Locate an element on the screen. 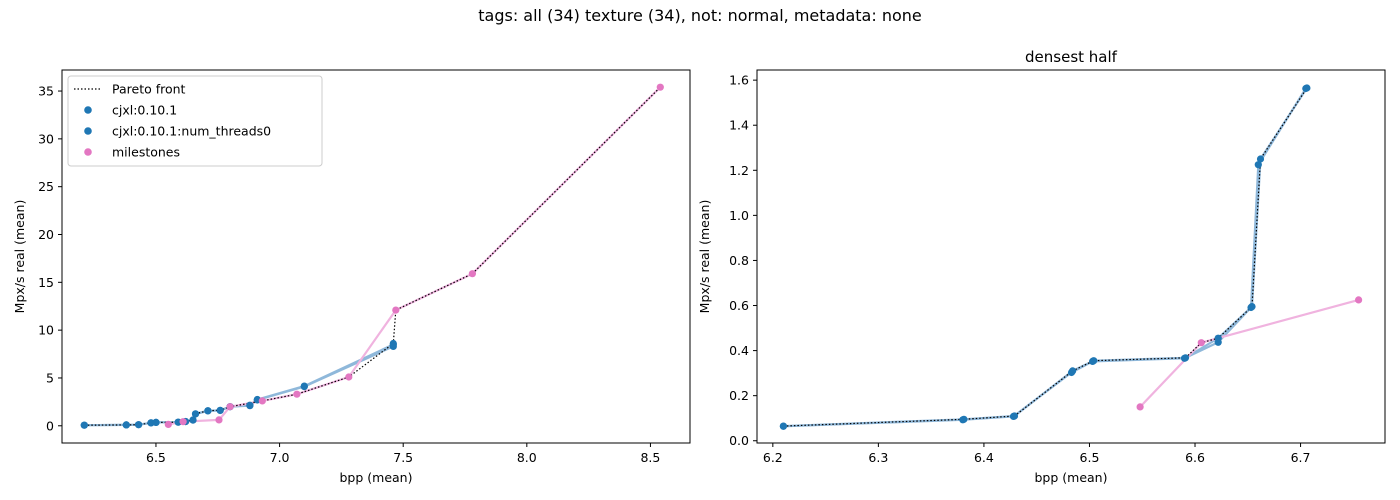 Image resolution: width=1400 pixels, height=500 pixels. y-tick-label: 20 is located at coordinates (46, 234).